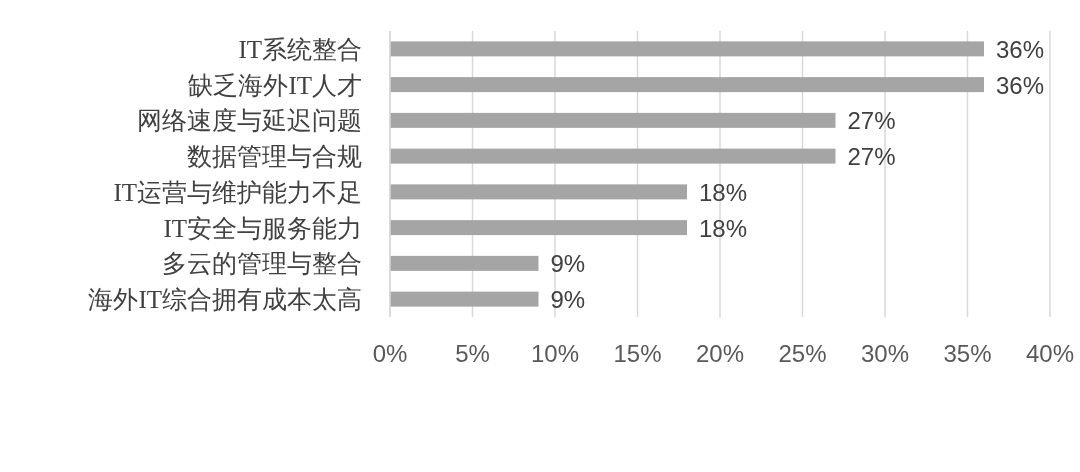 This screenshot has width=1080, height=472. Describe the element at coordinates (262, 228) in the screenshot. I see `y-tick-label: IT安全与服务能力` at that location.